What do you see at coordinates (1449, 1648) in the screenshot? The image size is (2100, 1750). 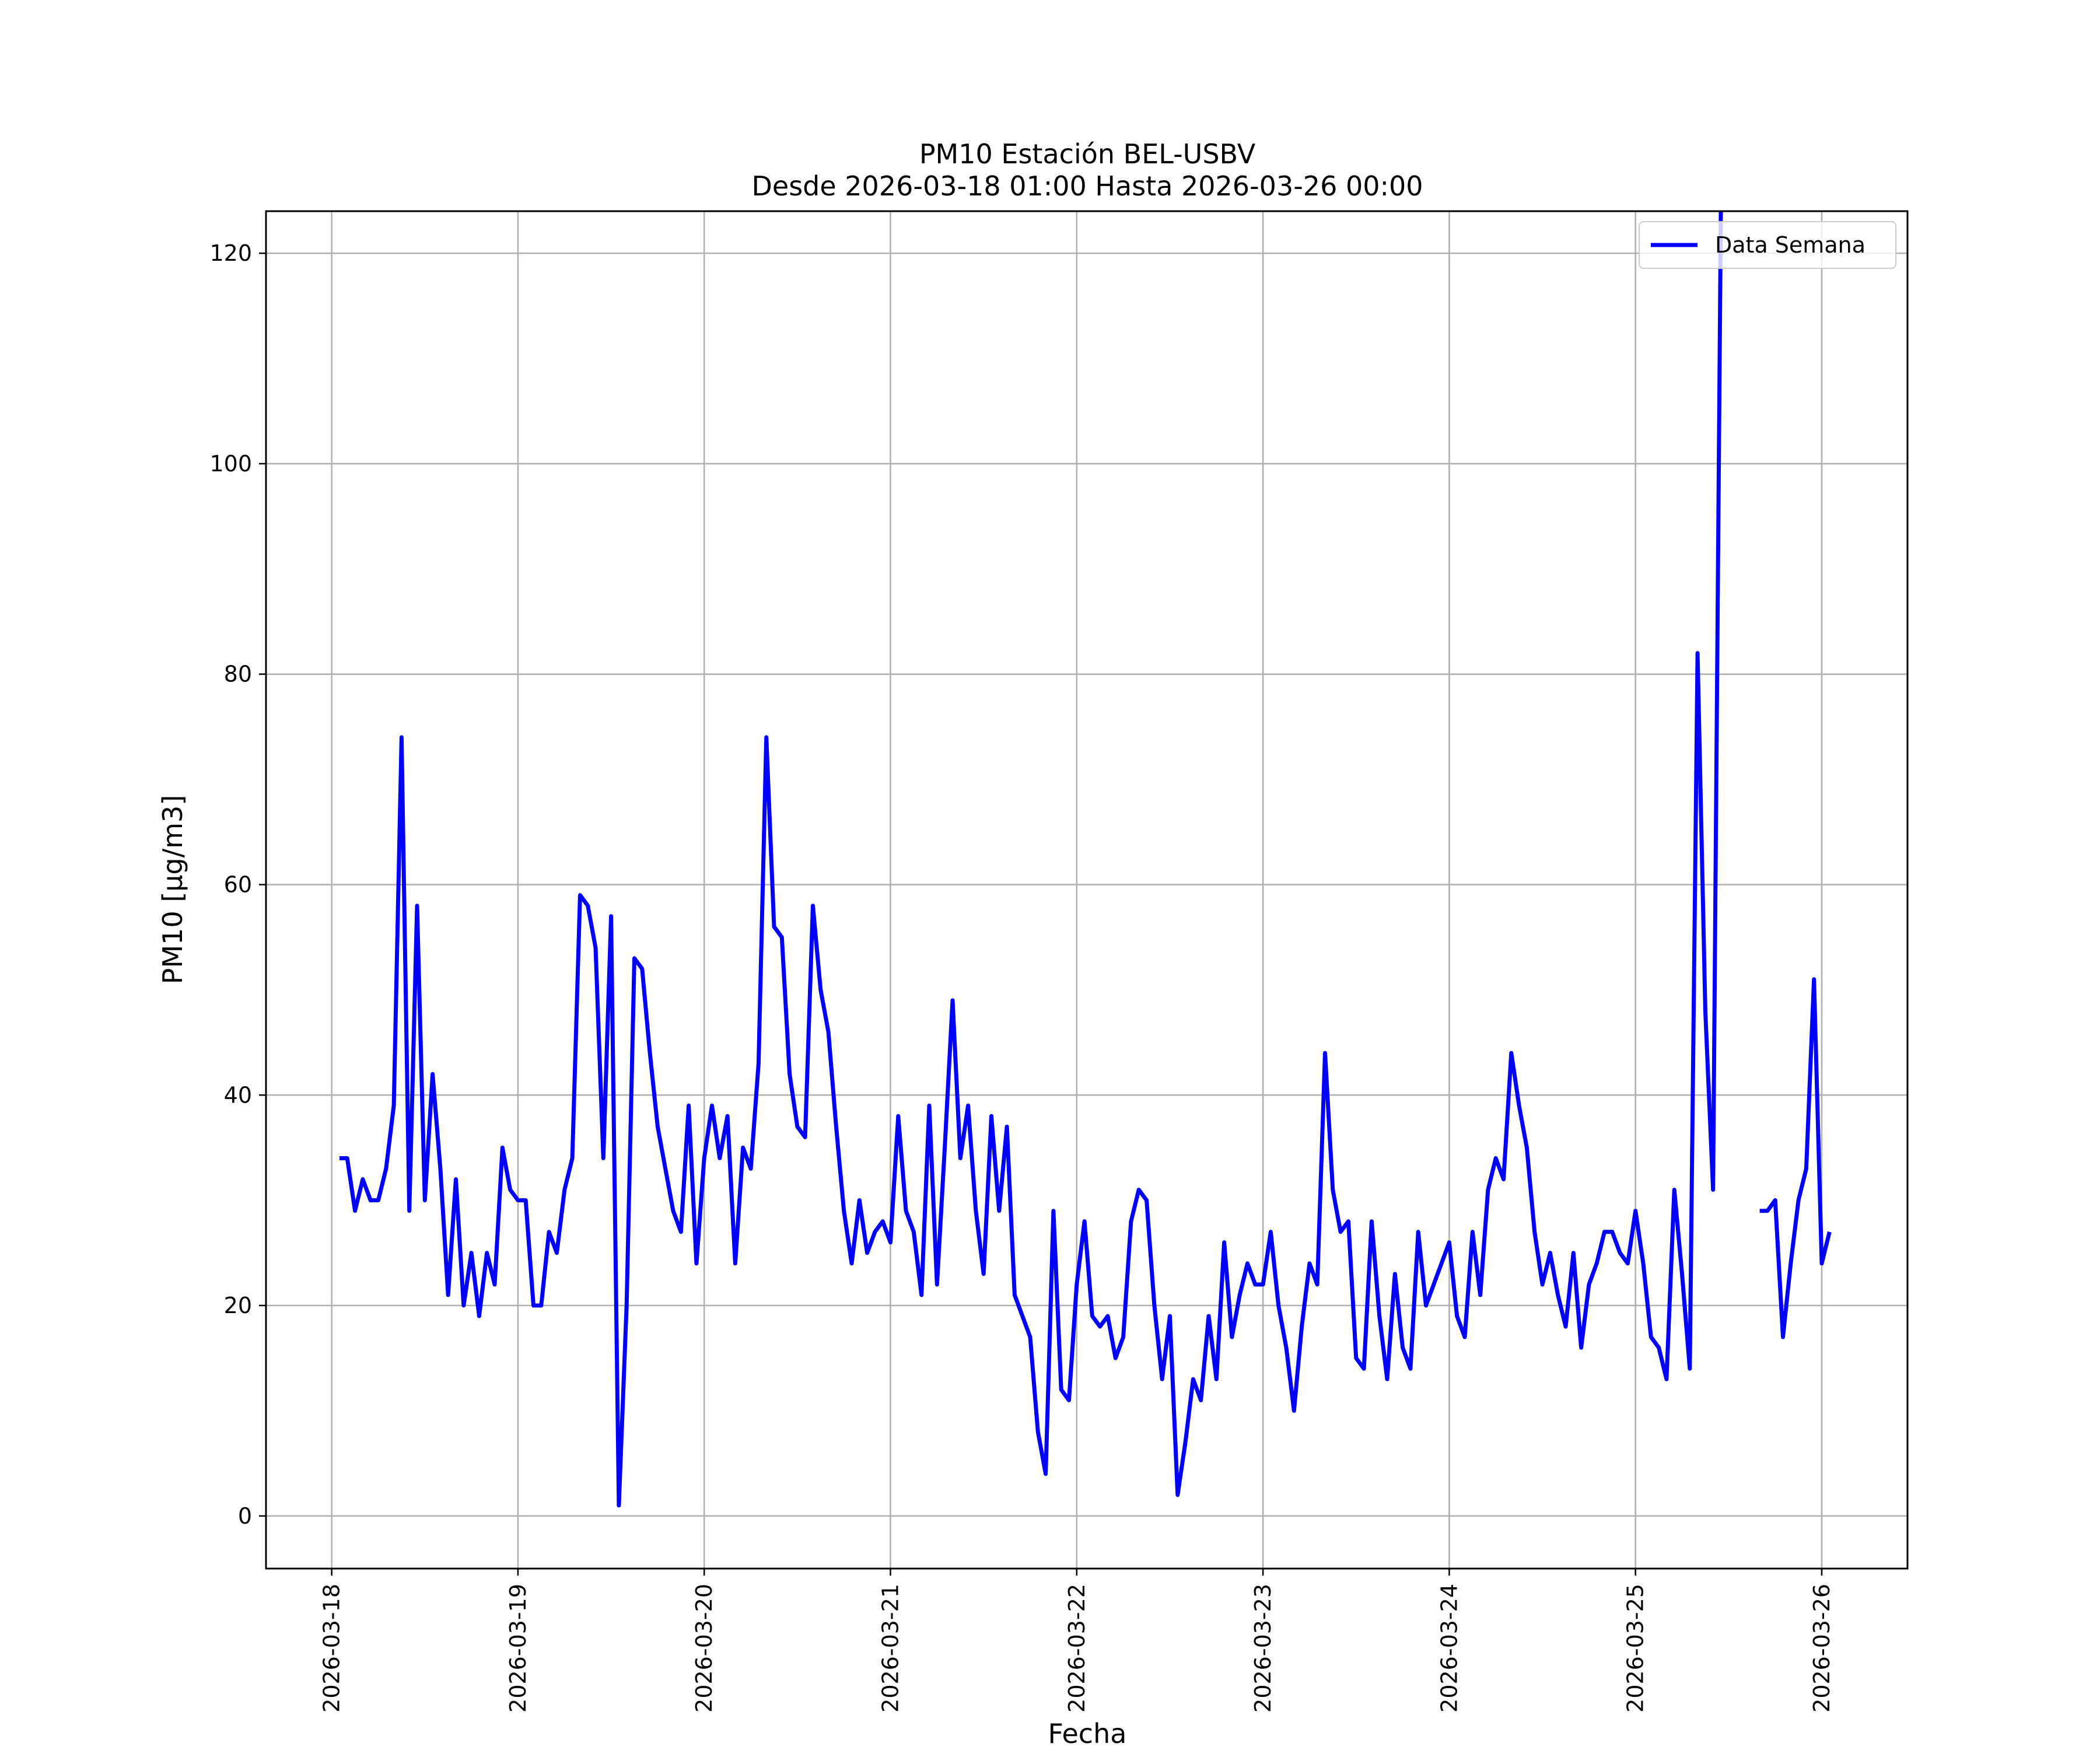 I see `x-tick-label: 2026-03-24` at bounding box center [1449, 1648].